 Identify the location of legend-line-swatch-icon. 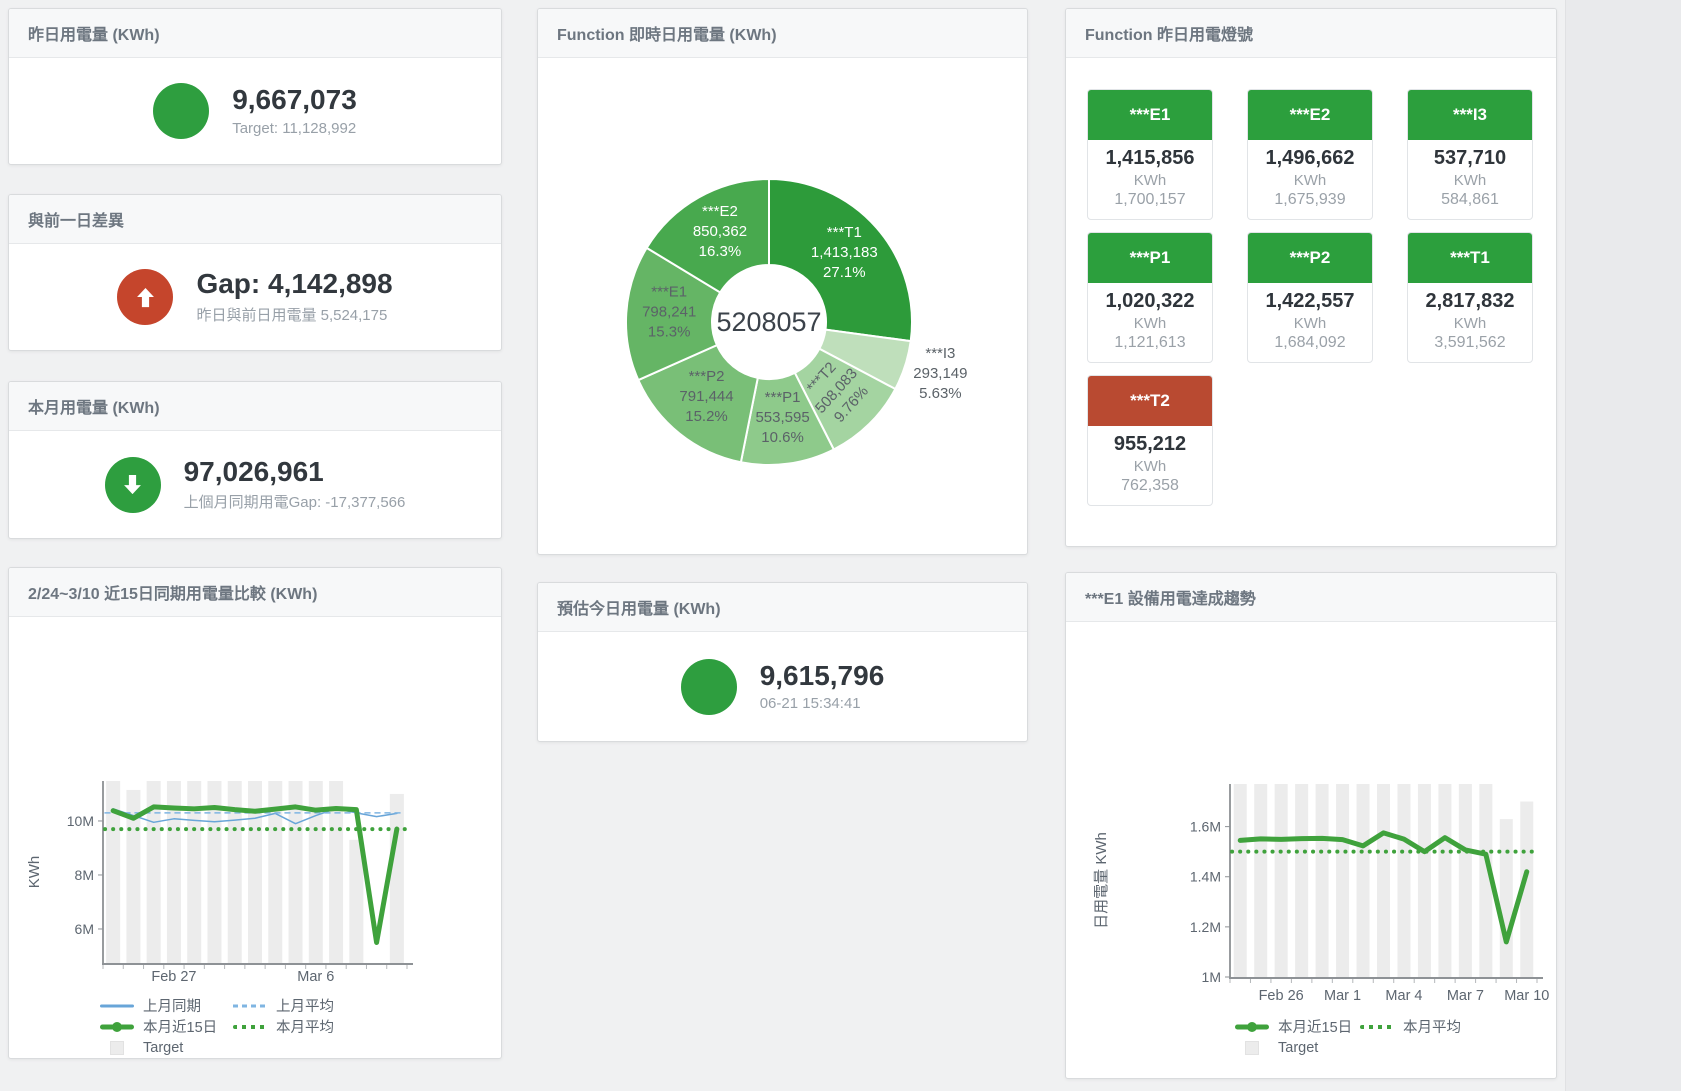
(117, 1006).